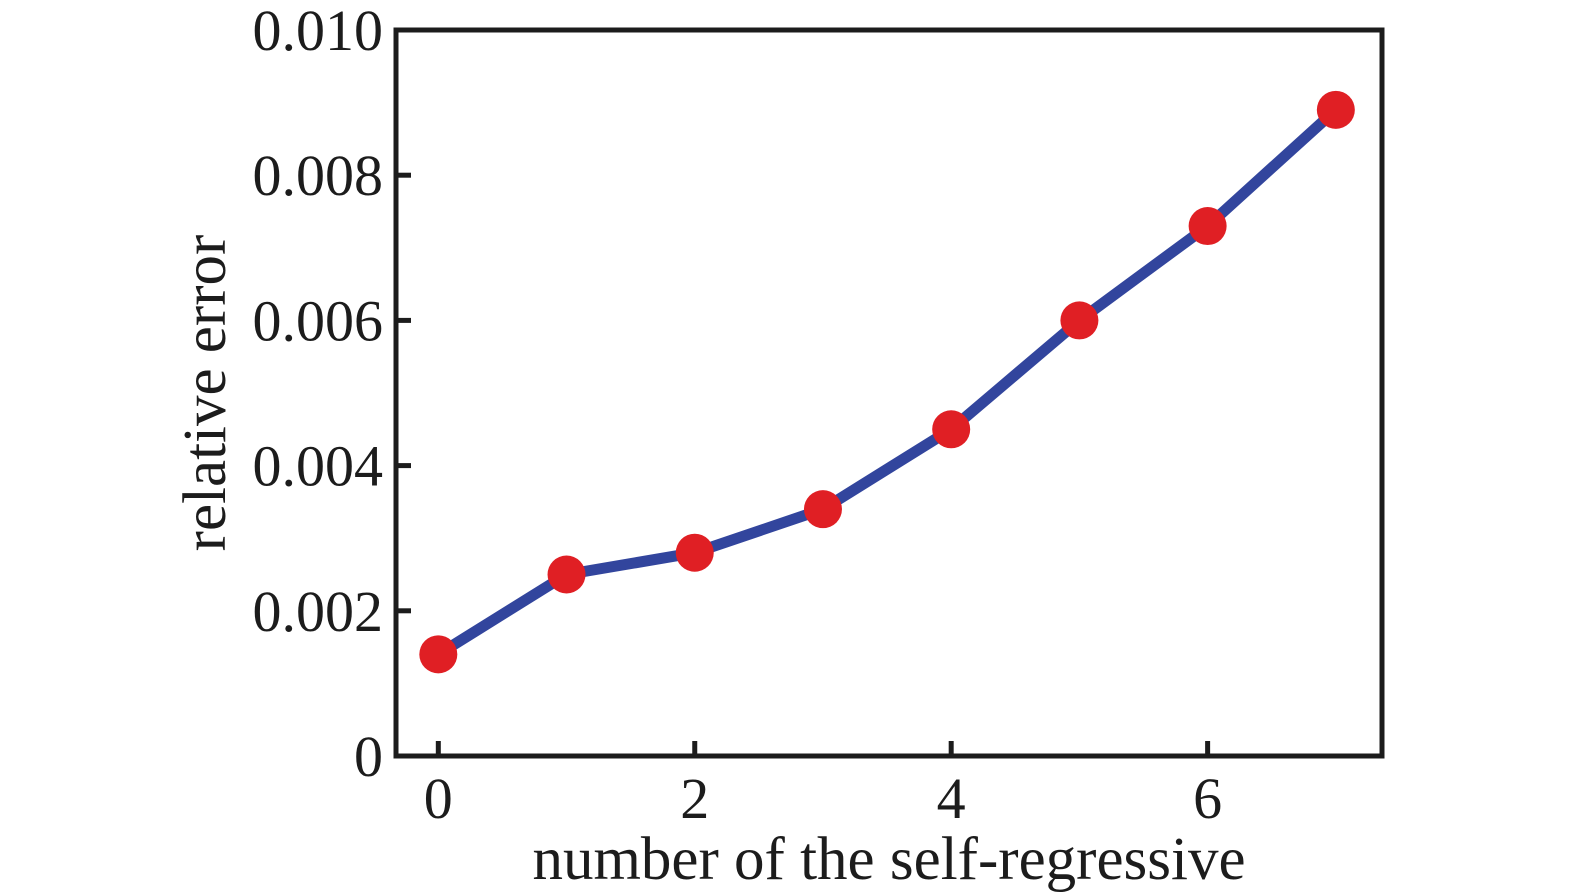  What do you see at coordinates (318, 611) in the screenshot?
I see `y-tick-label: 0.002` at bounding box center [318, 611].